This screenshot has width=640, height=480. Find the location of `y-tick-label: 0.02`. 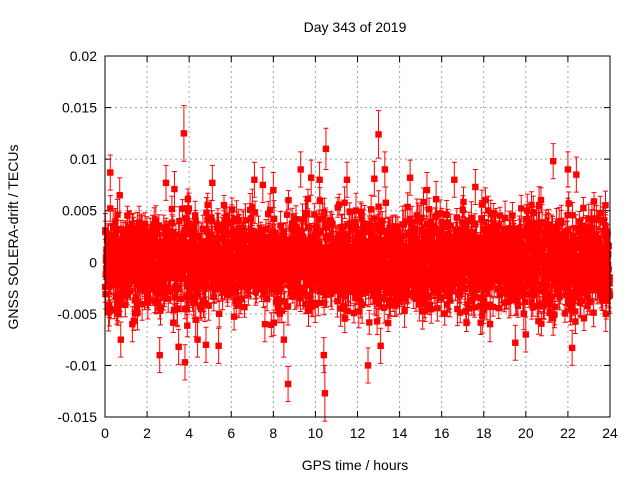

y-tick-label: 0.02 is located at coordinates (83, 56).